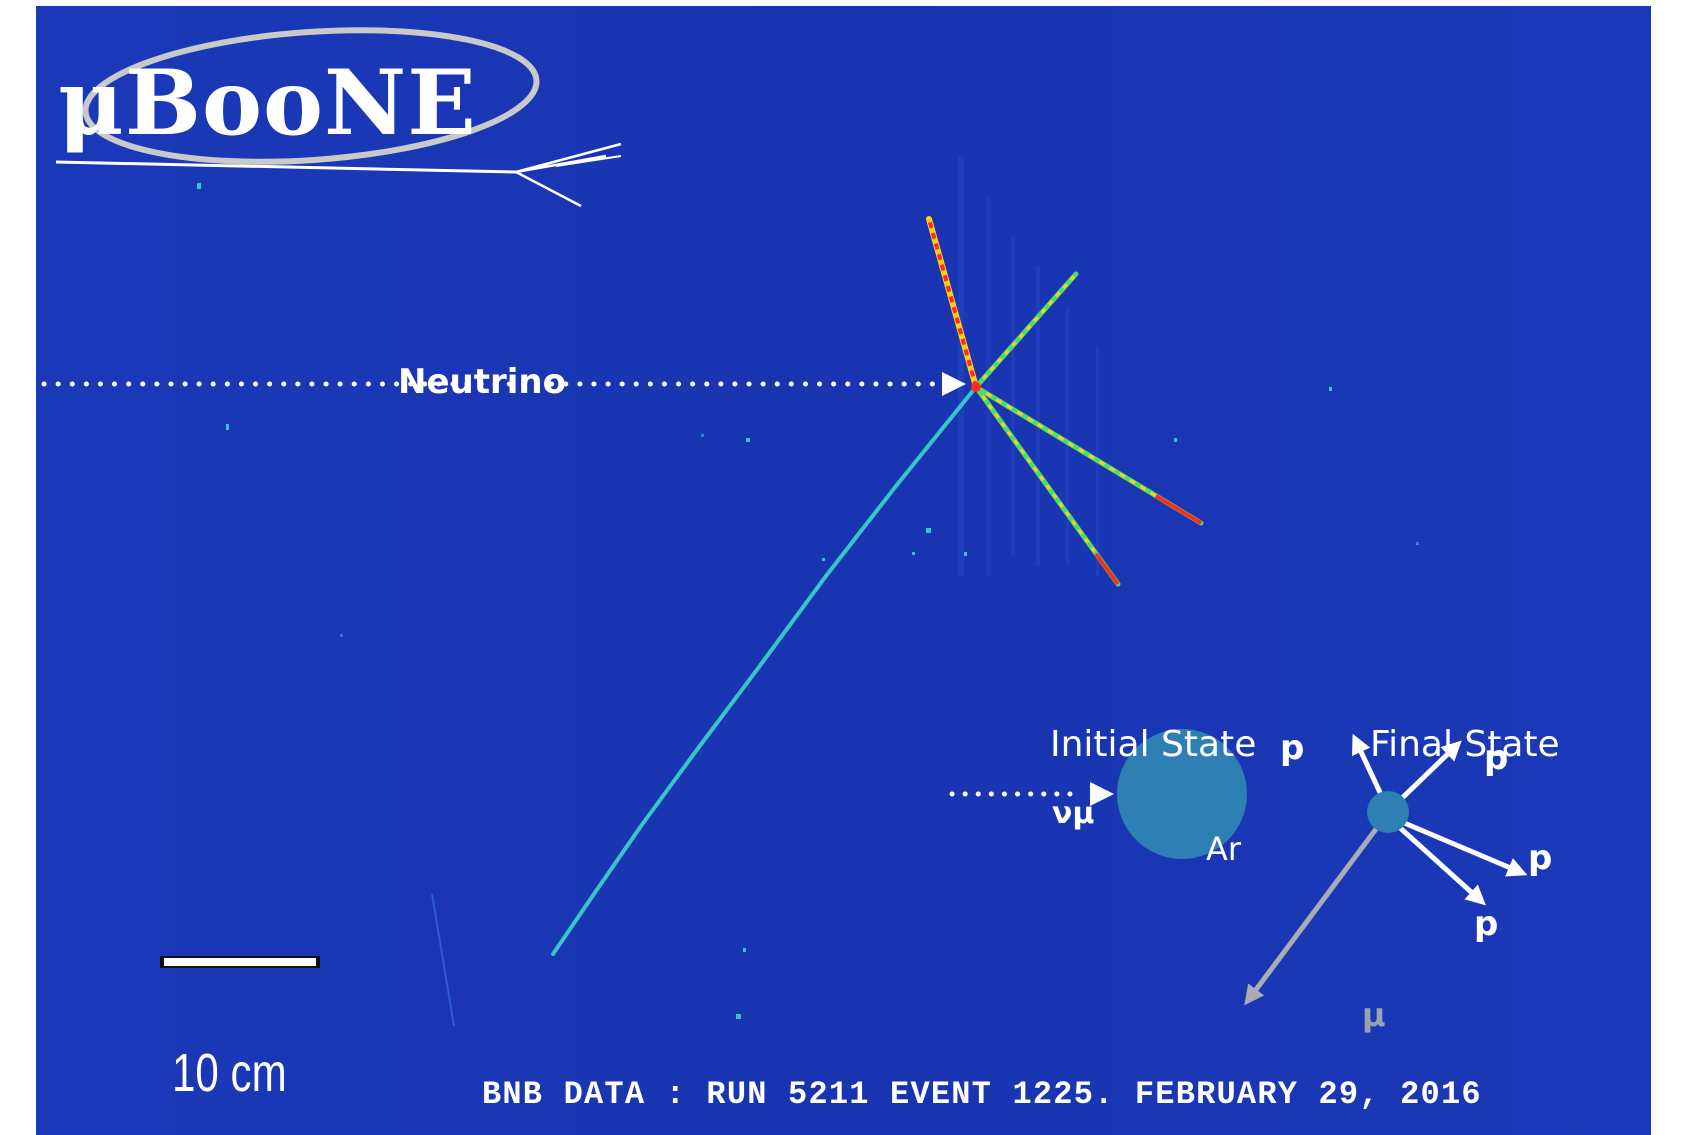  Describe the element at coordinates (1292, 748) in the screenshot. I see `proton-label-upper-left: p` at that location.